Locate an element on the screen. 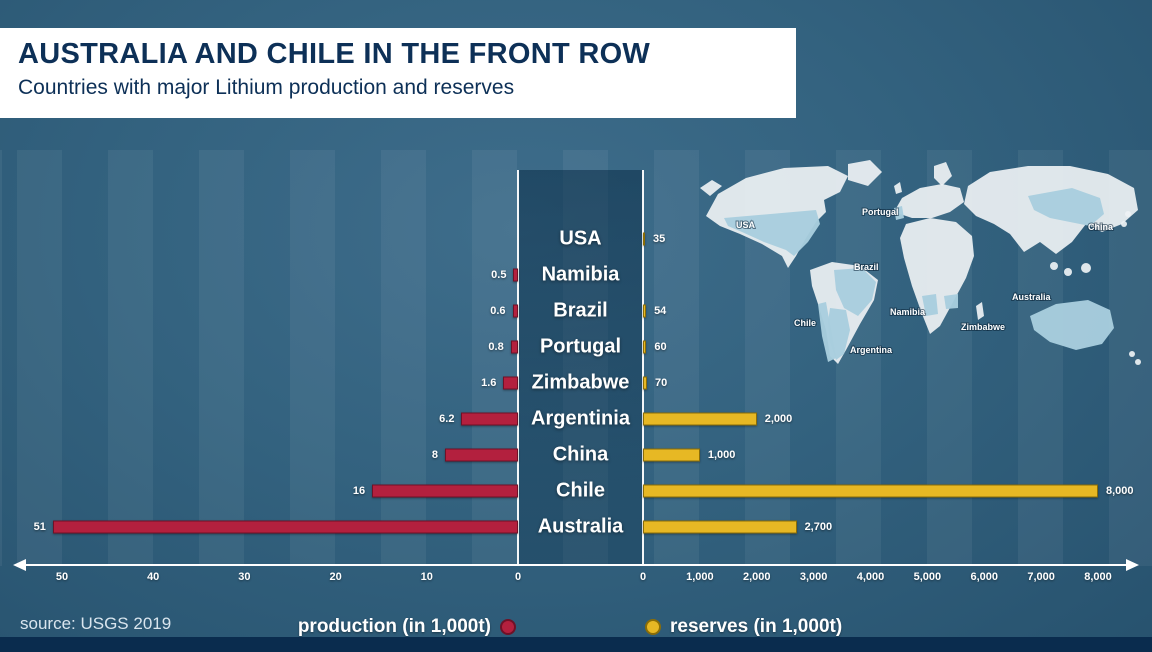  country-label: Argentinia is located at coordinates (580, 418).